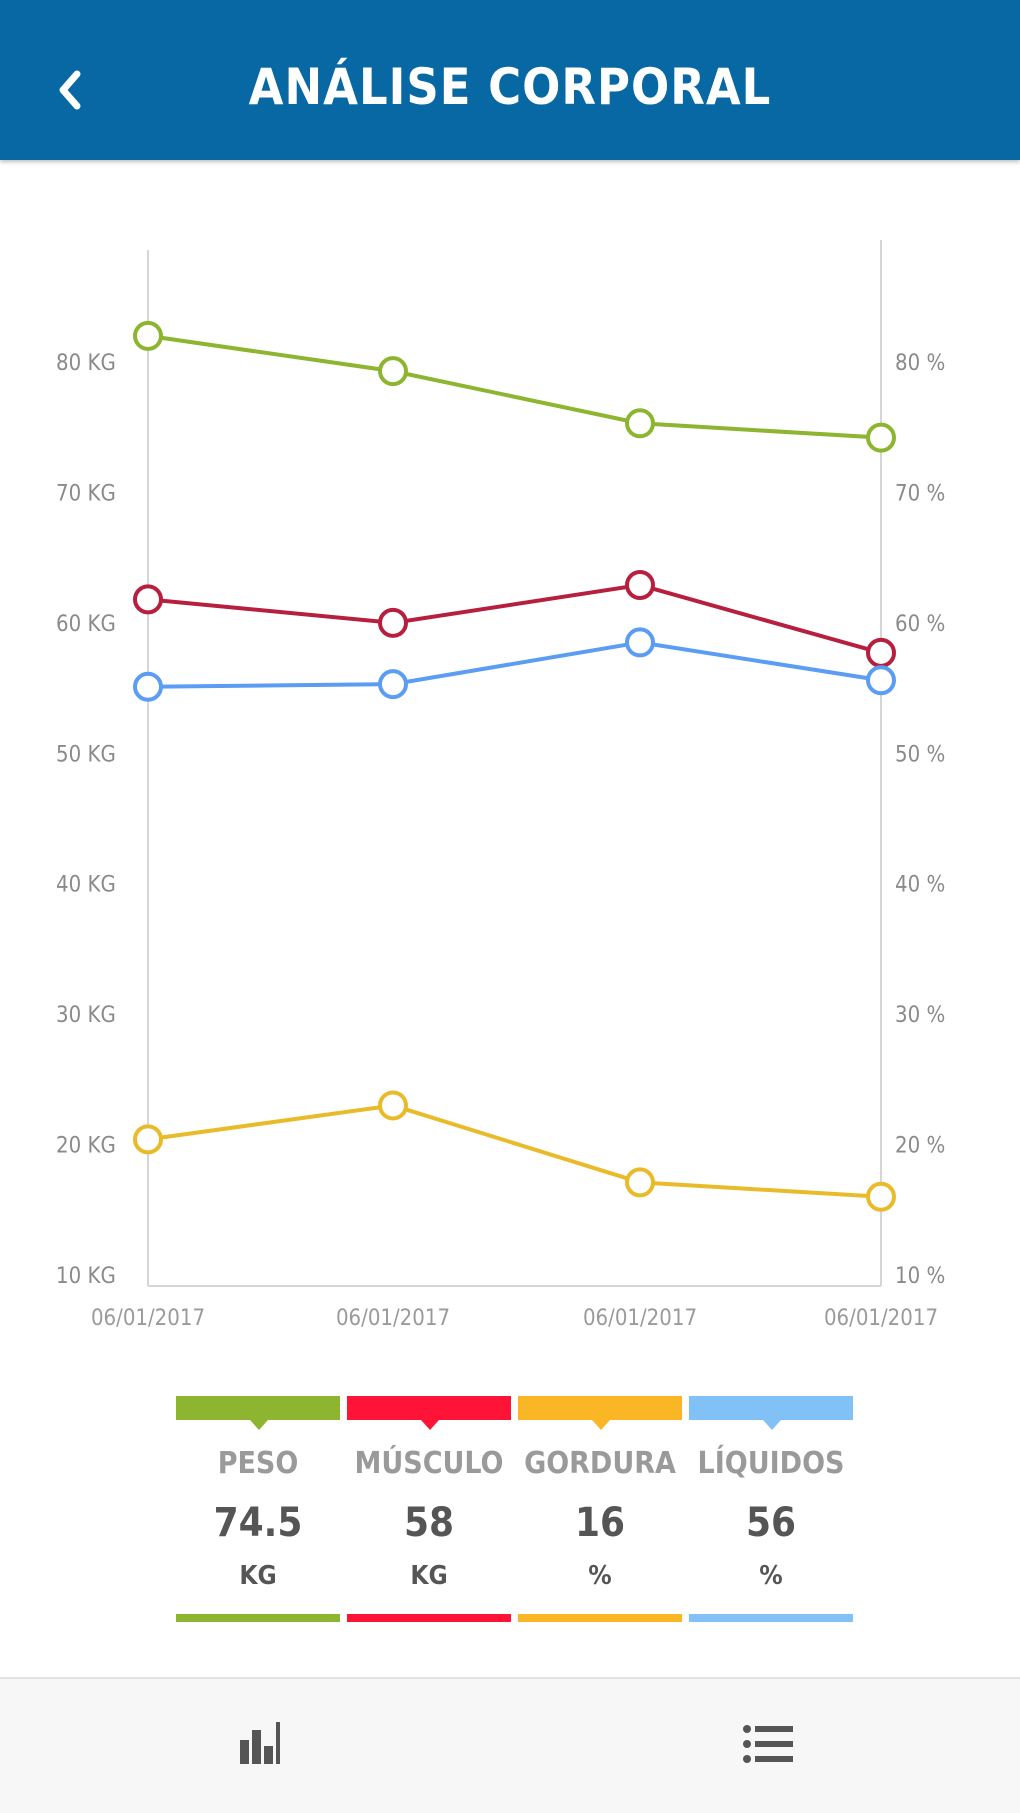  Describe the element at coordinates (600, 1463) in the screenshot. I see `legend-label: GORDURA` at that location.